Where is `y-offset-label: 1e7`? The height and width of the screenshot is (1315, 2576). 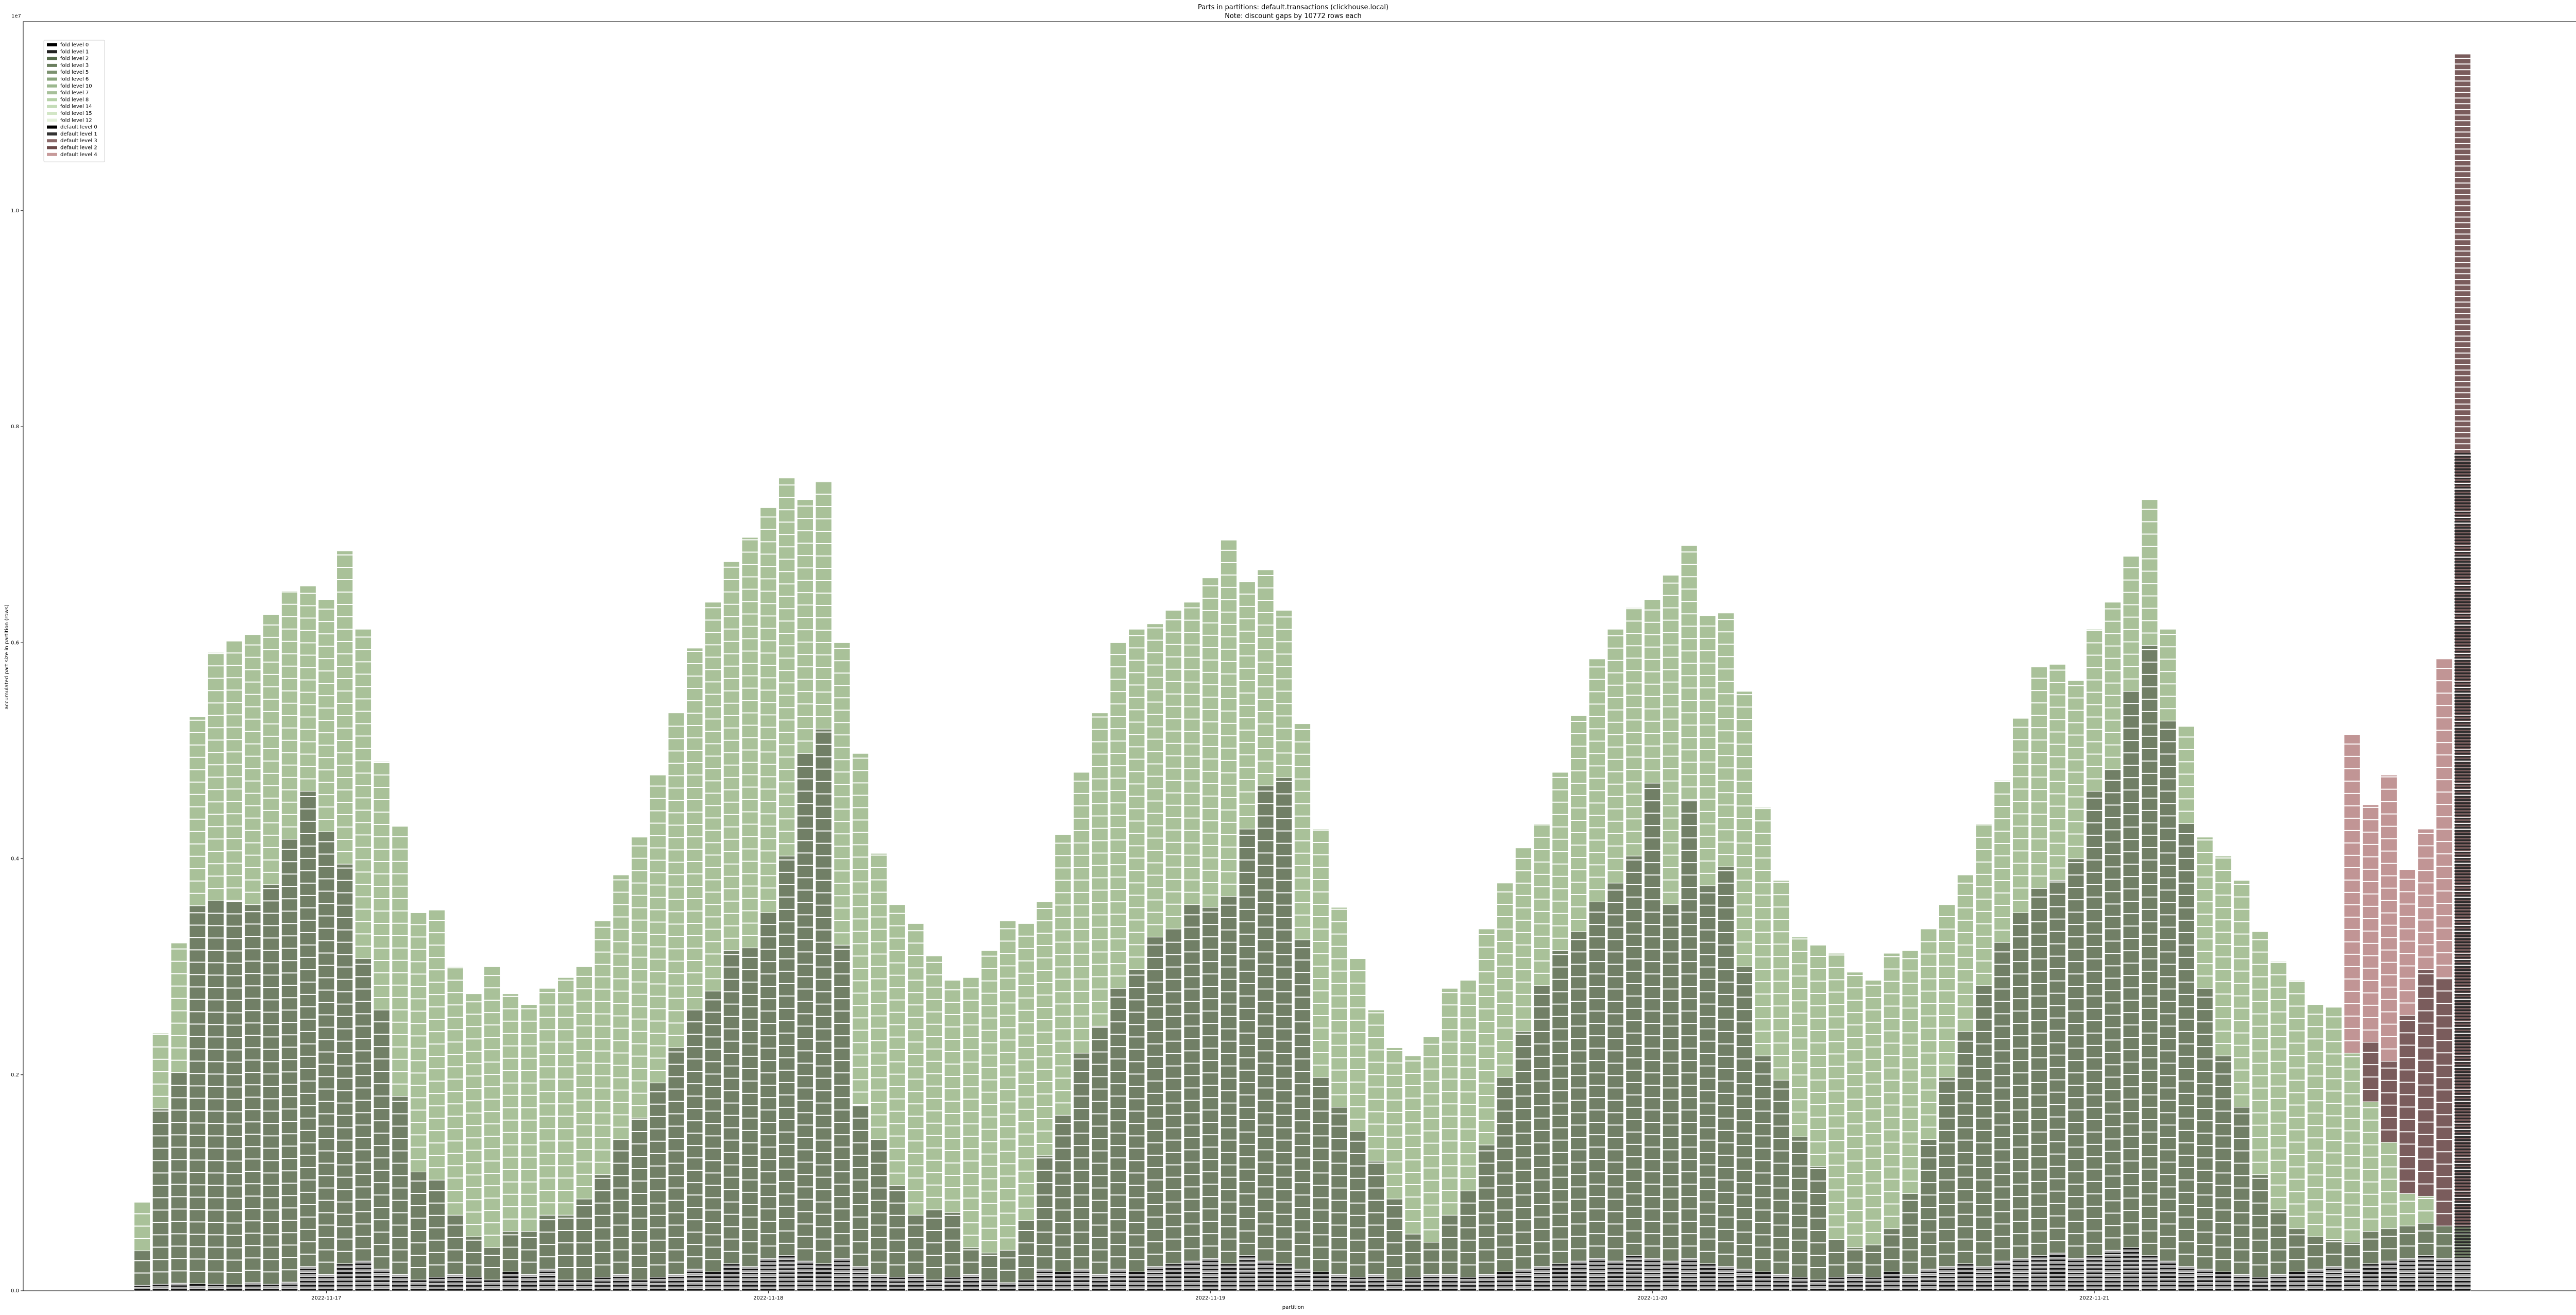
y-offset-label: 1e7 is located at coordinates (16, 16).